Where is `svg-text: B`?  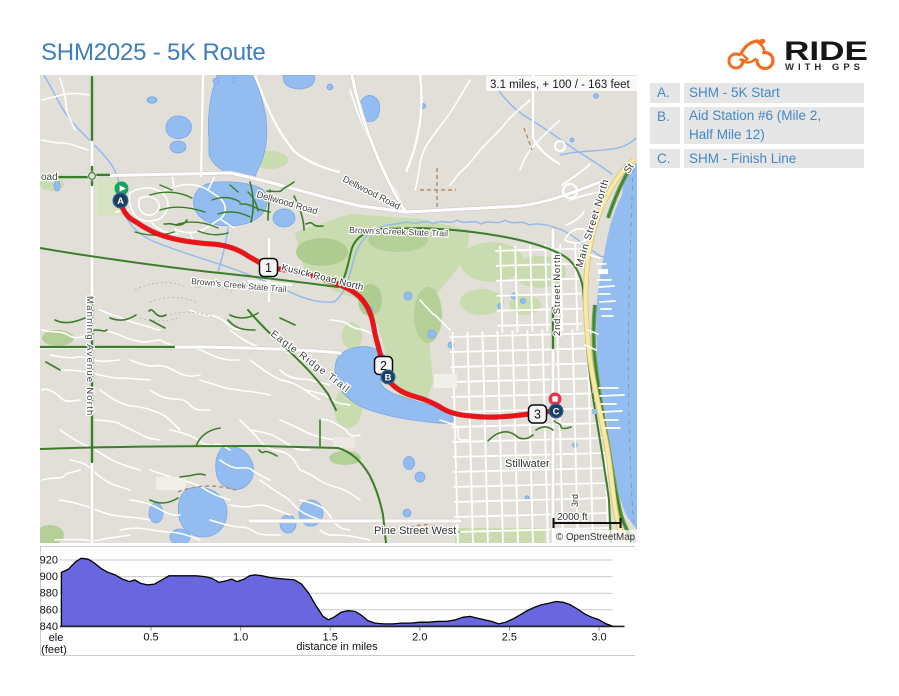
svg-text: B is located at coordinates (388, 378).